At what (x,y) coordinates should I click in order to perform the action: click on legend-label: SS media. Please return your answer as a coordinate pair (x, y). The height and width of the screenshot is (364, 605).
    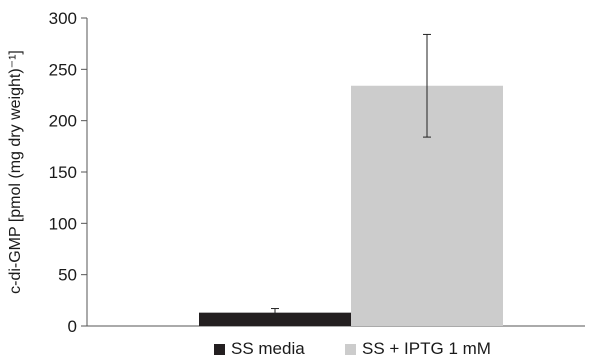
    Looking at the image, I should click on (268, 348).